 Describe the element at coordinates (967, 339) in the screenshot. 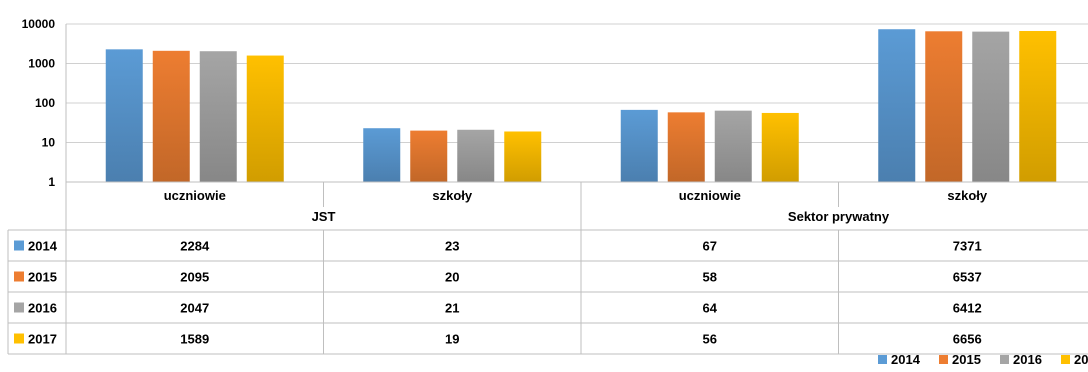

I see `table-cell: 6656` at that location.